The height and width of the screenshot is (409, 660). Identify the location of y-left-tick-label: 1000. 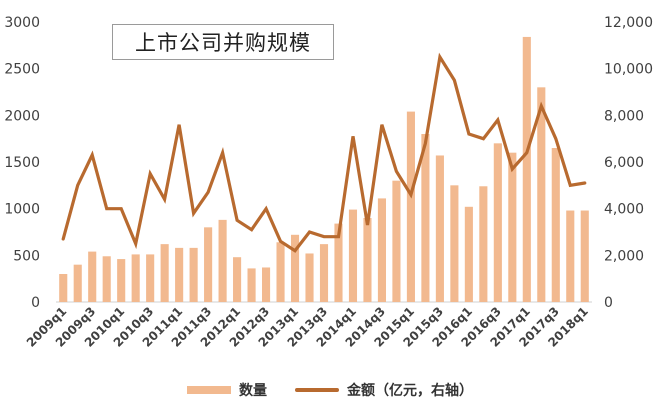
(22, 210).